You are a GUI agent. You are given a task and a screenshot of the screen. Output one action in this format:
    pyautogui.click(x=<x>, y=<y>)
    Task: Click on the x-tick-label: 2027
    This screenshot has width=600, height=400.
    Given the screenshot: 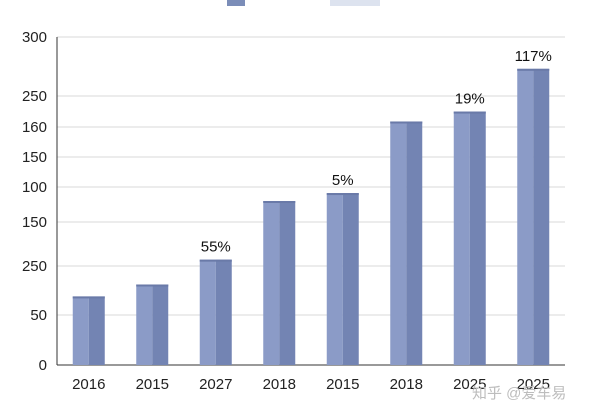 What is the action you would take?
    pyautogui.click(x=215, y=384)
    